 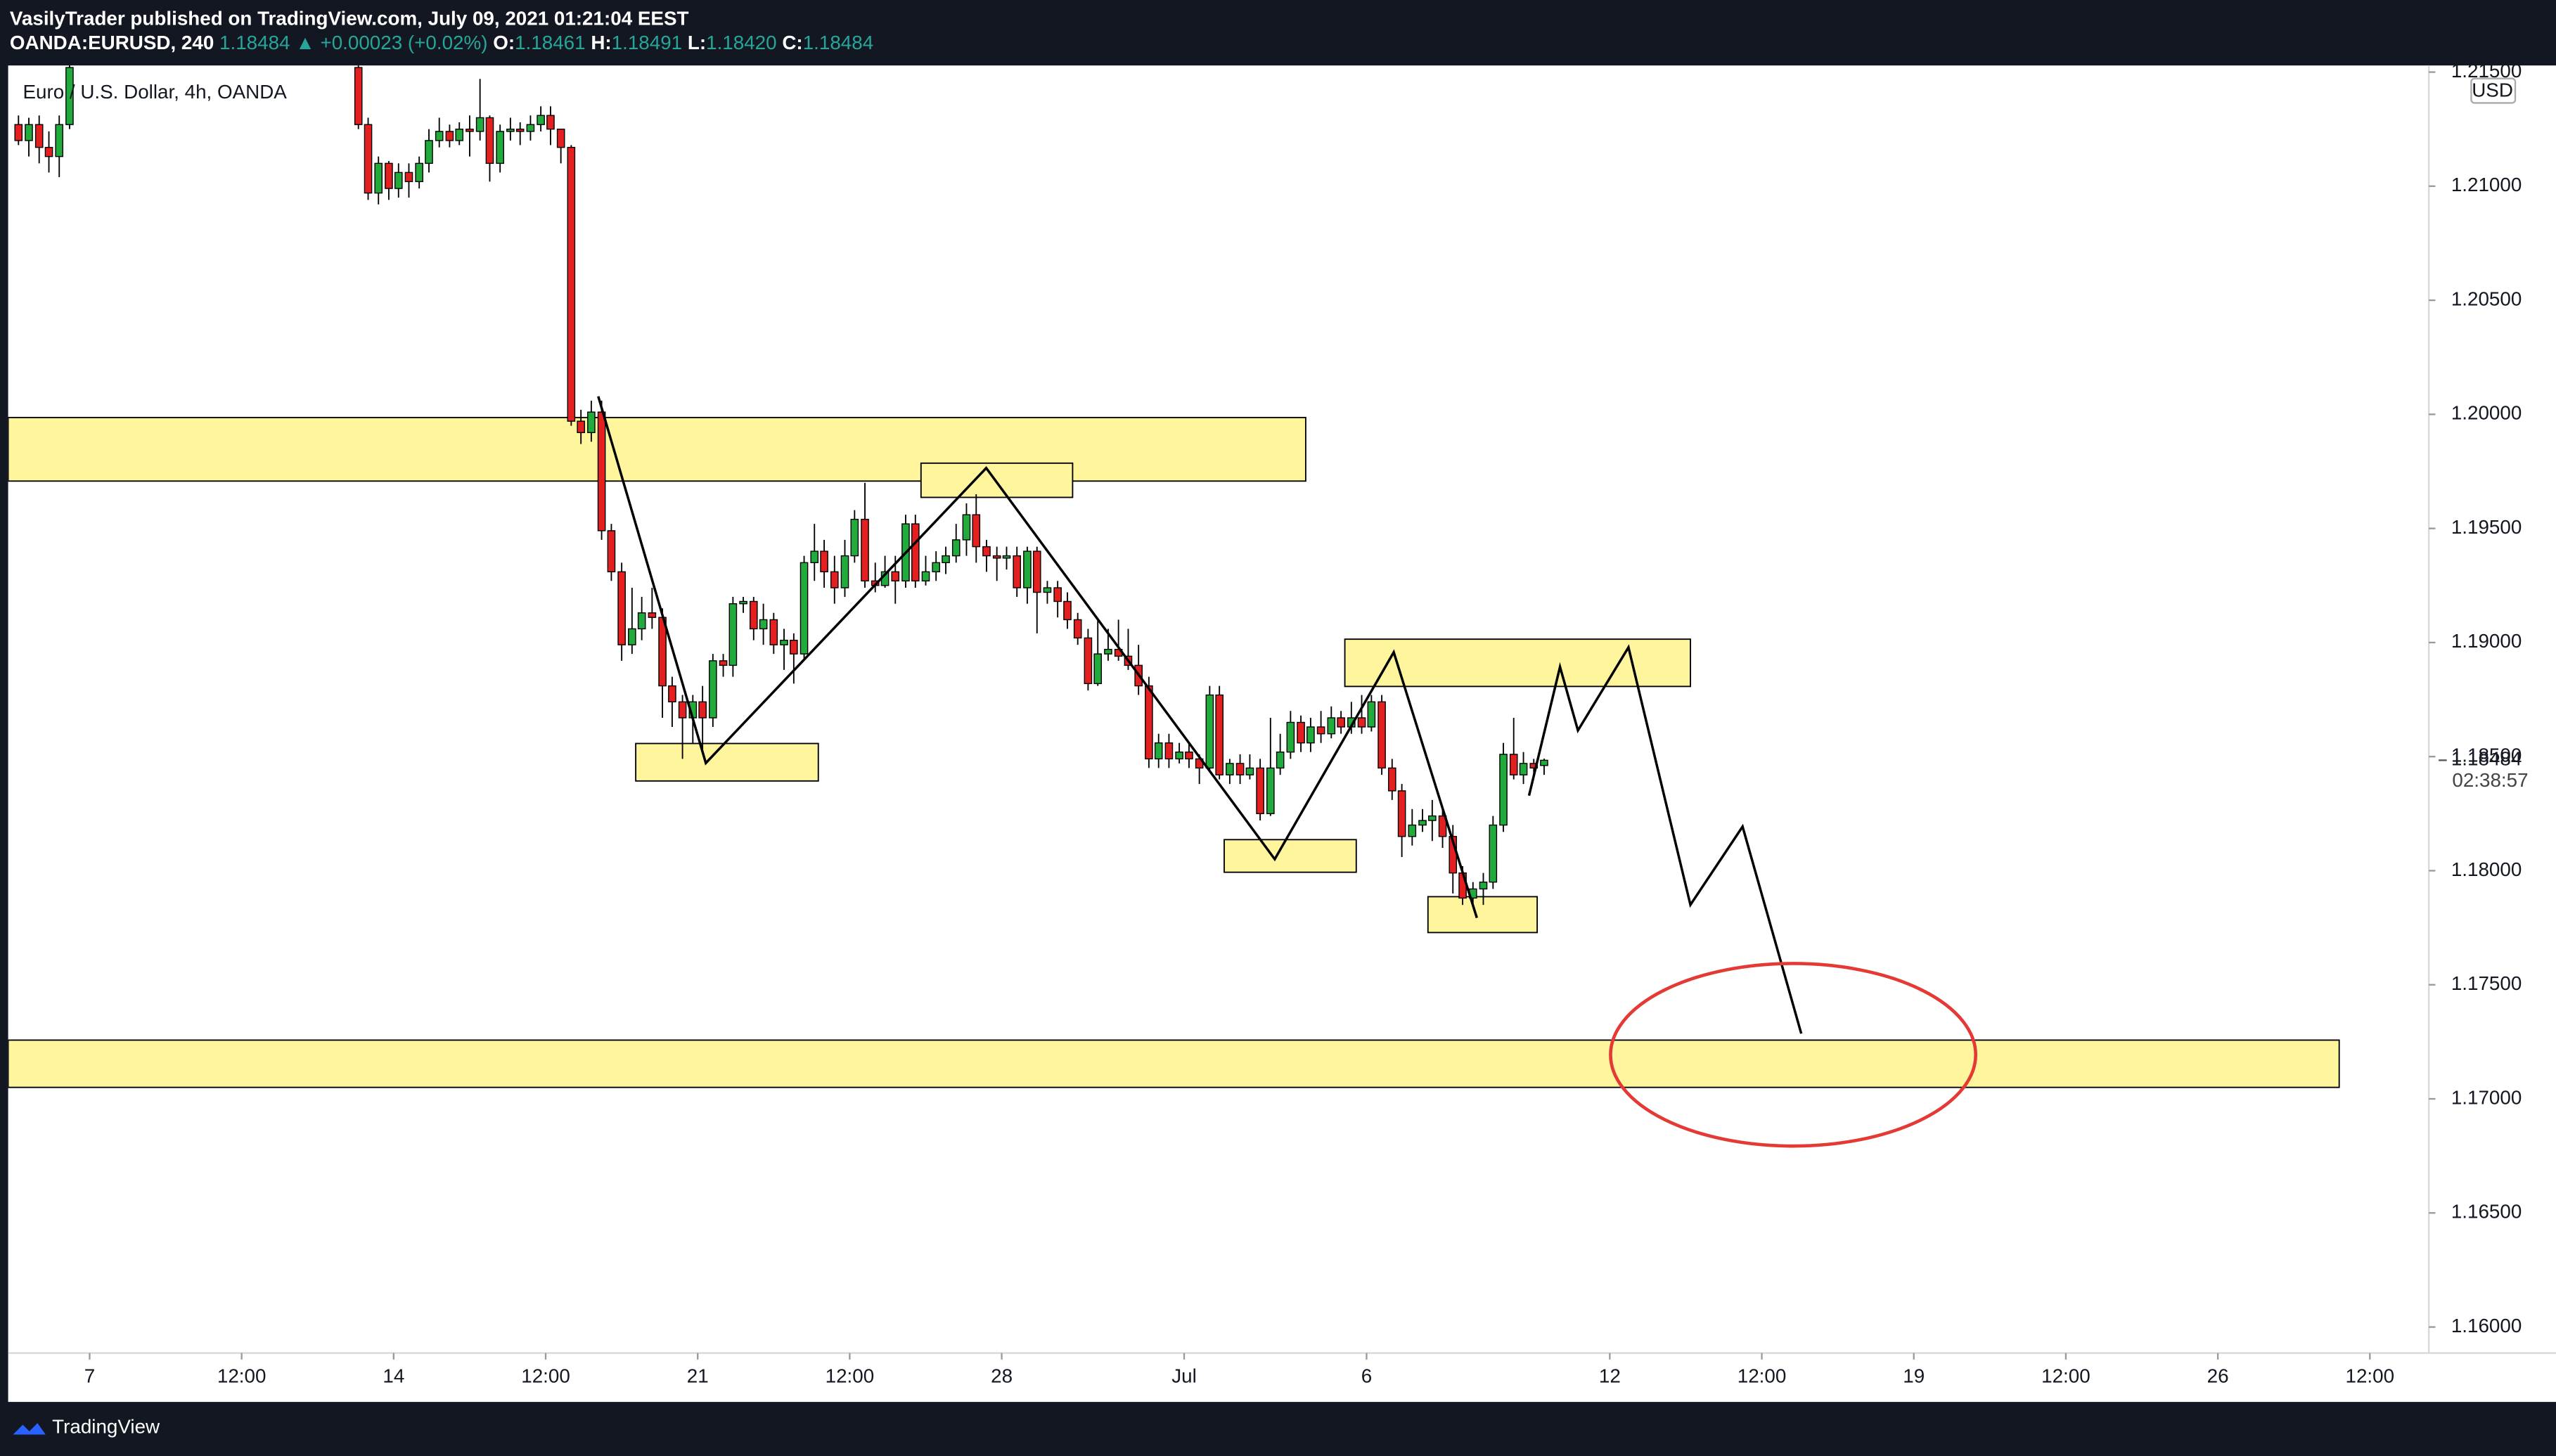 What do you see at coordinates (792, 42) in the screenshot?
I see `close-label: C:` at bounding box center [792, 42].